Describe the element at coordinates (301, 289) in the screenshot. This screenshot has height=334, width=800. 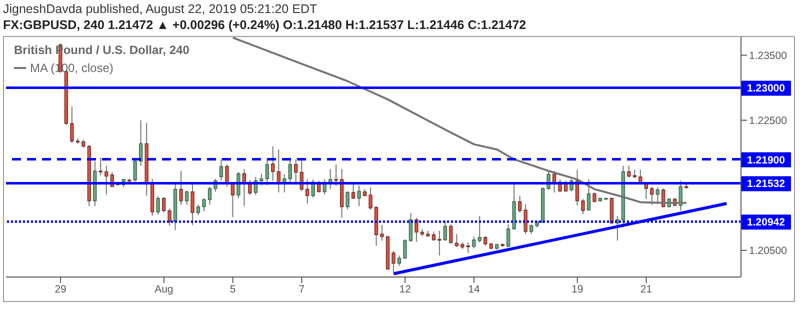
I see `x-tick-label: 7` at that location.